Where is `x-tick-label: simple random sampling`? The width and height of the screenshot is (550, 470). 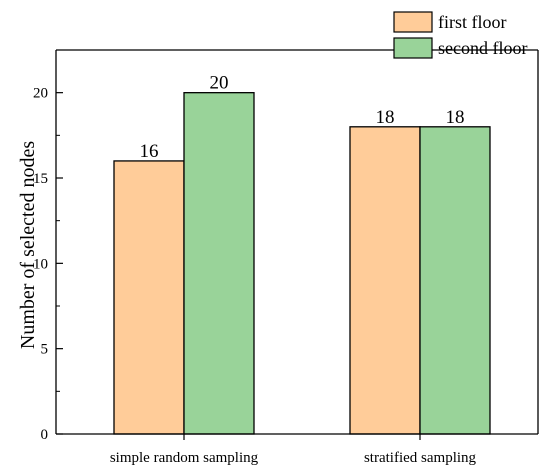 x-tick-label: simple random sampling is located at coordinates (184, 458).